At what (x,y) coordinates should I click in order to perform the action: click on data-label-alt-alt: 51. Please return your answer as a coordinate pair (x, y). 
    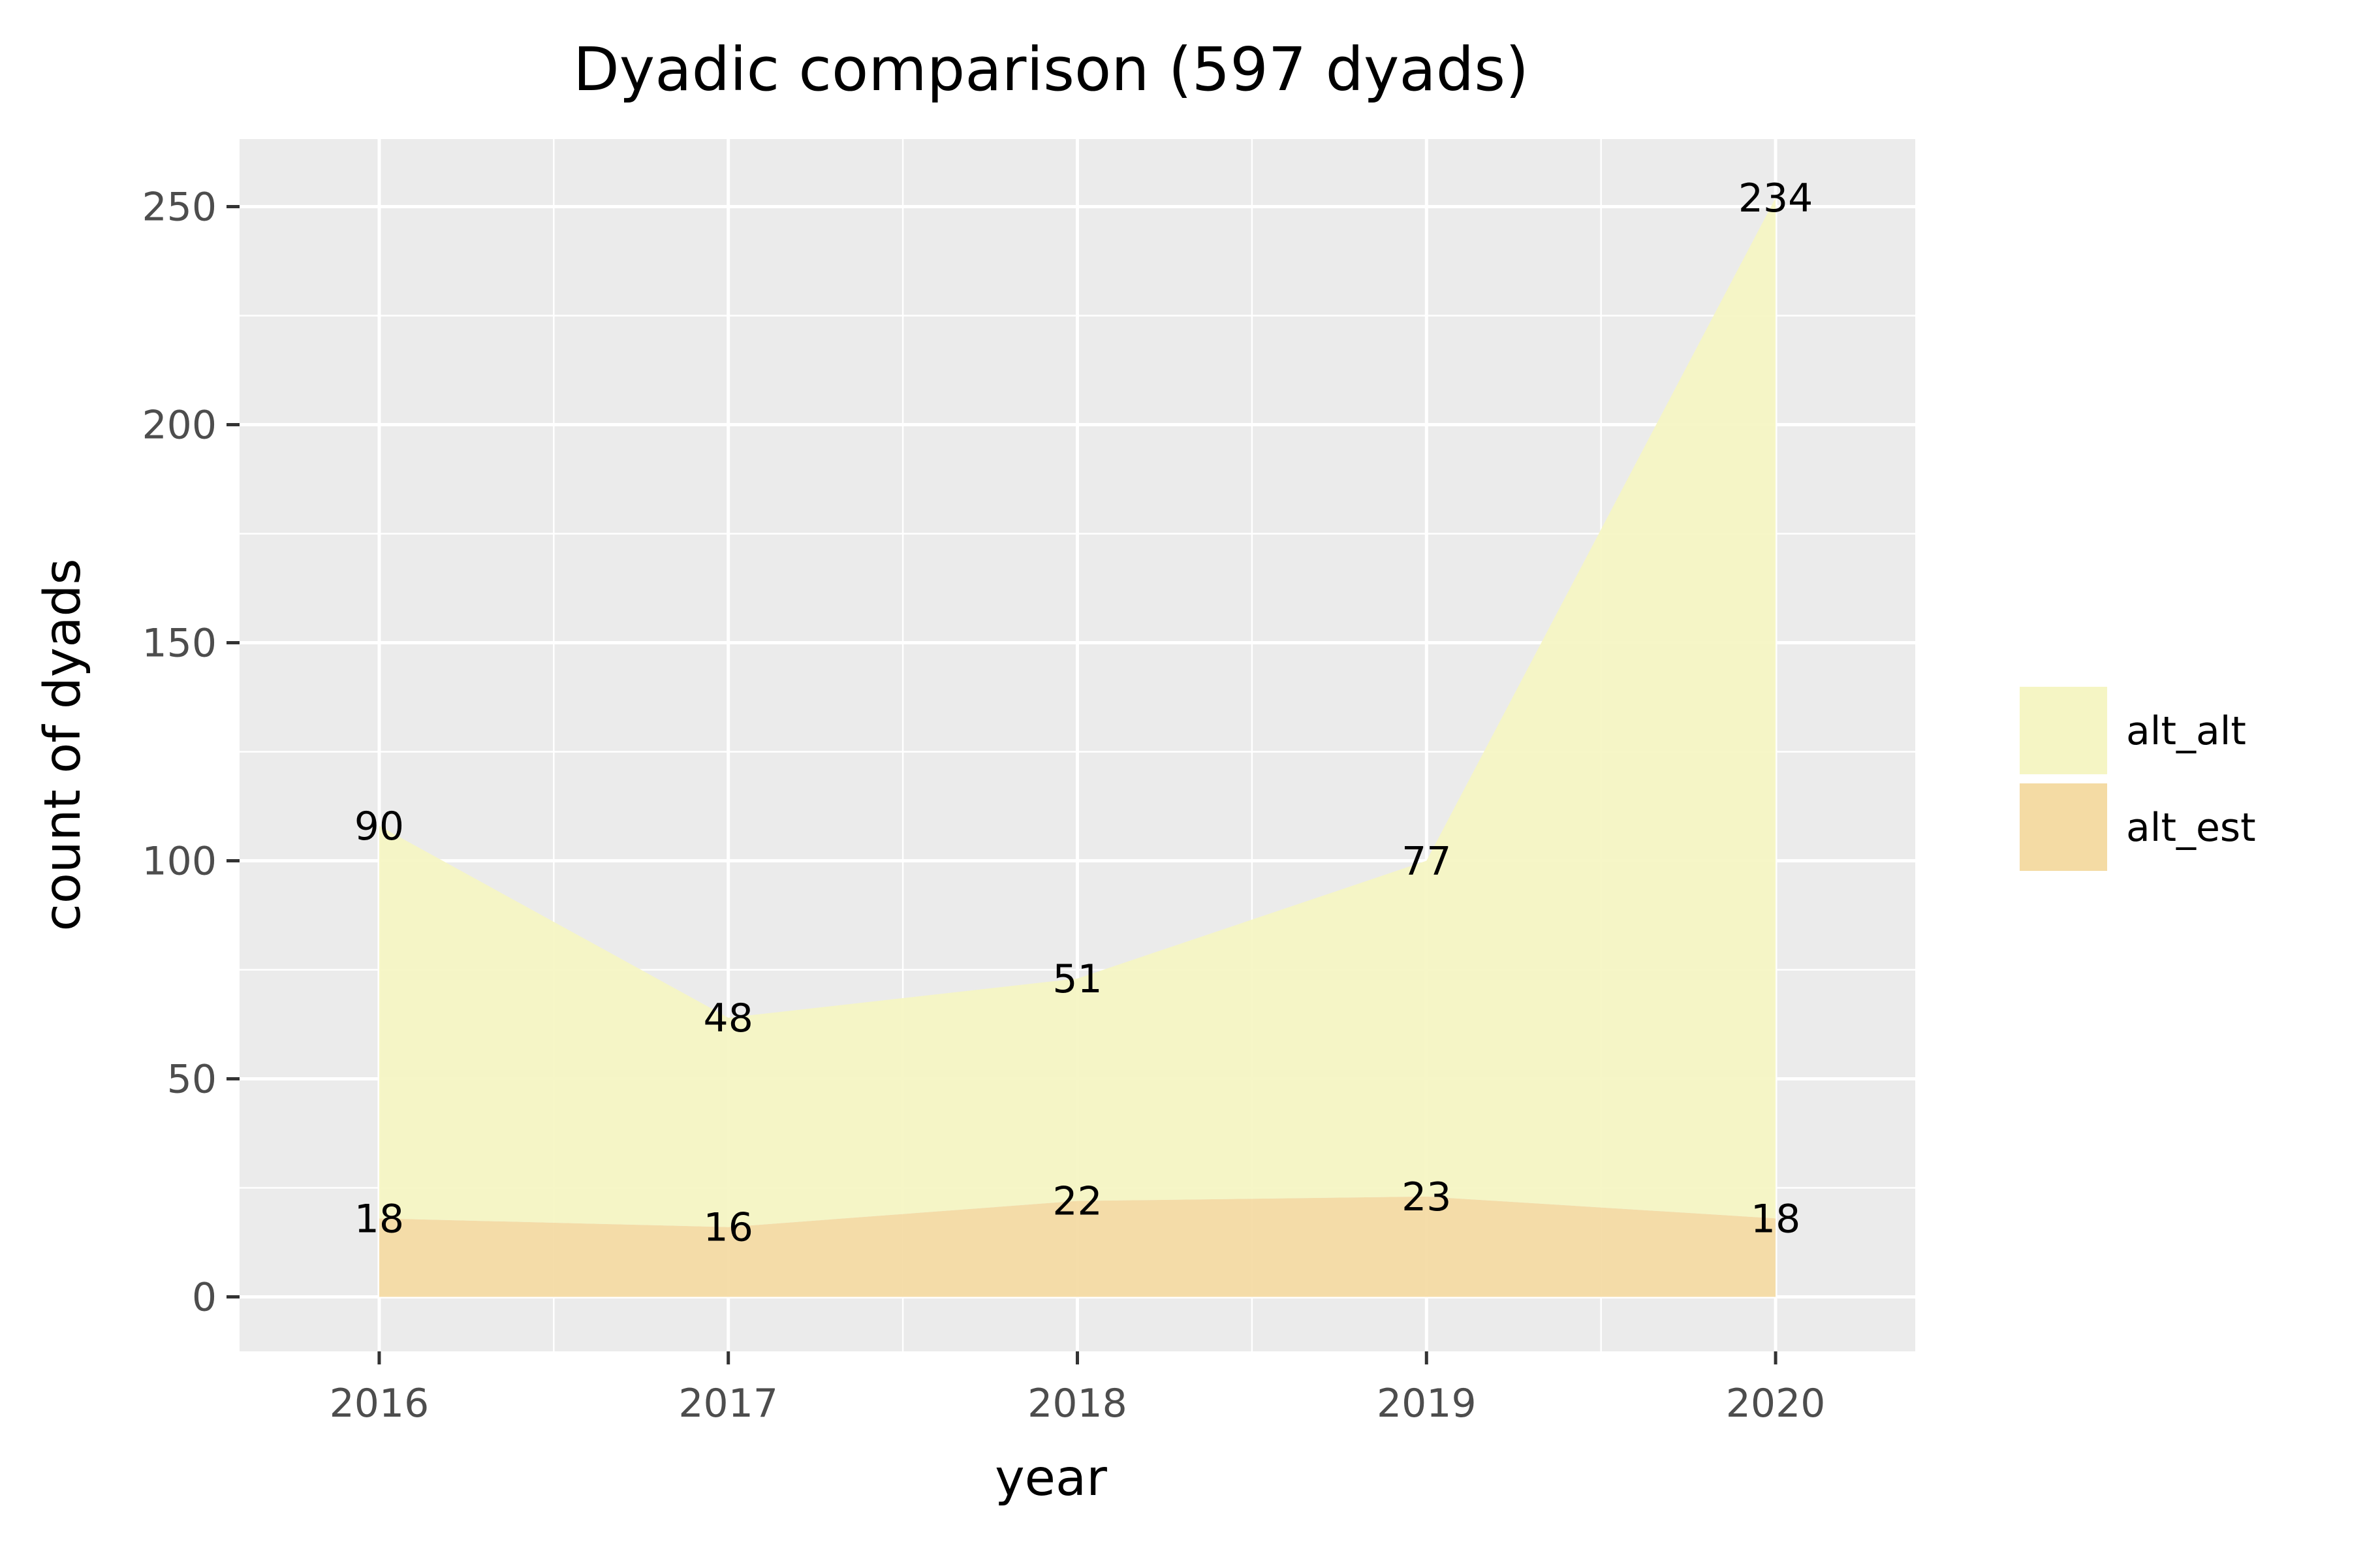
    Looking at the image, I should click on (1077, 979).